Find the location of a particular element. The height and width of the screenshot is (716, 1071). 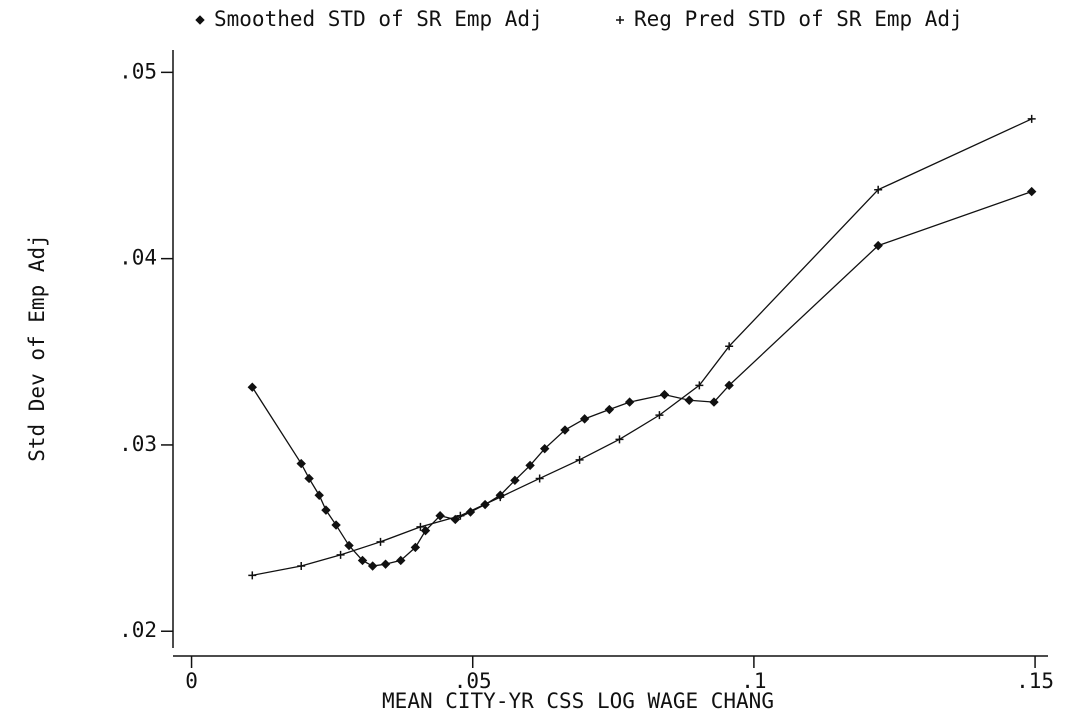

y-tick-label: .04 is located at coordinates (138, 258).